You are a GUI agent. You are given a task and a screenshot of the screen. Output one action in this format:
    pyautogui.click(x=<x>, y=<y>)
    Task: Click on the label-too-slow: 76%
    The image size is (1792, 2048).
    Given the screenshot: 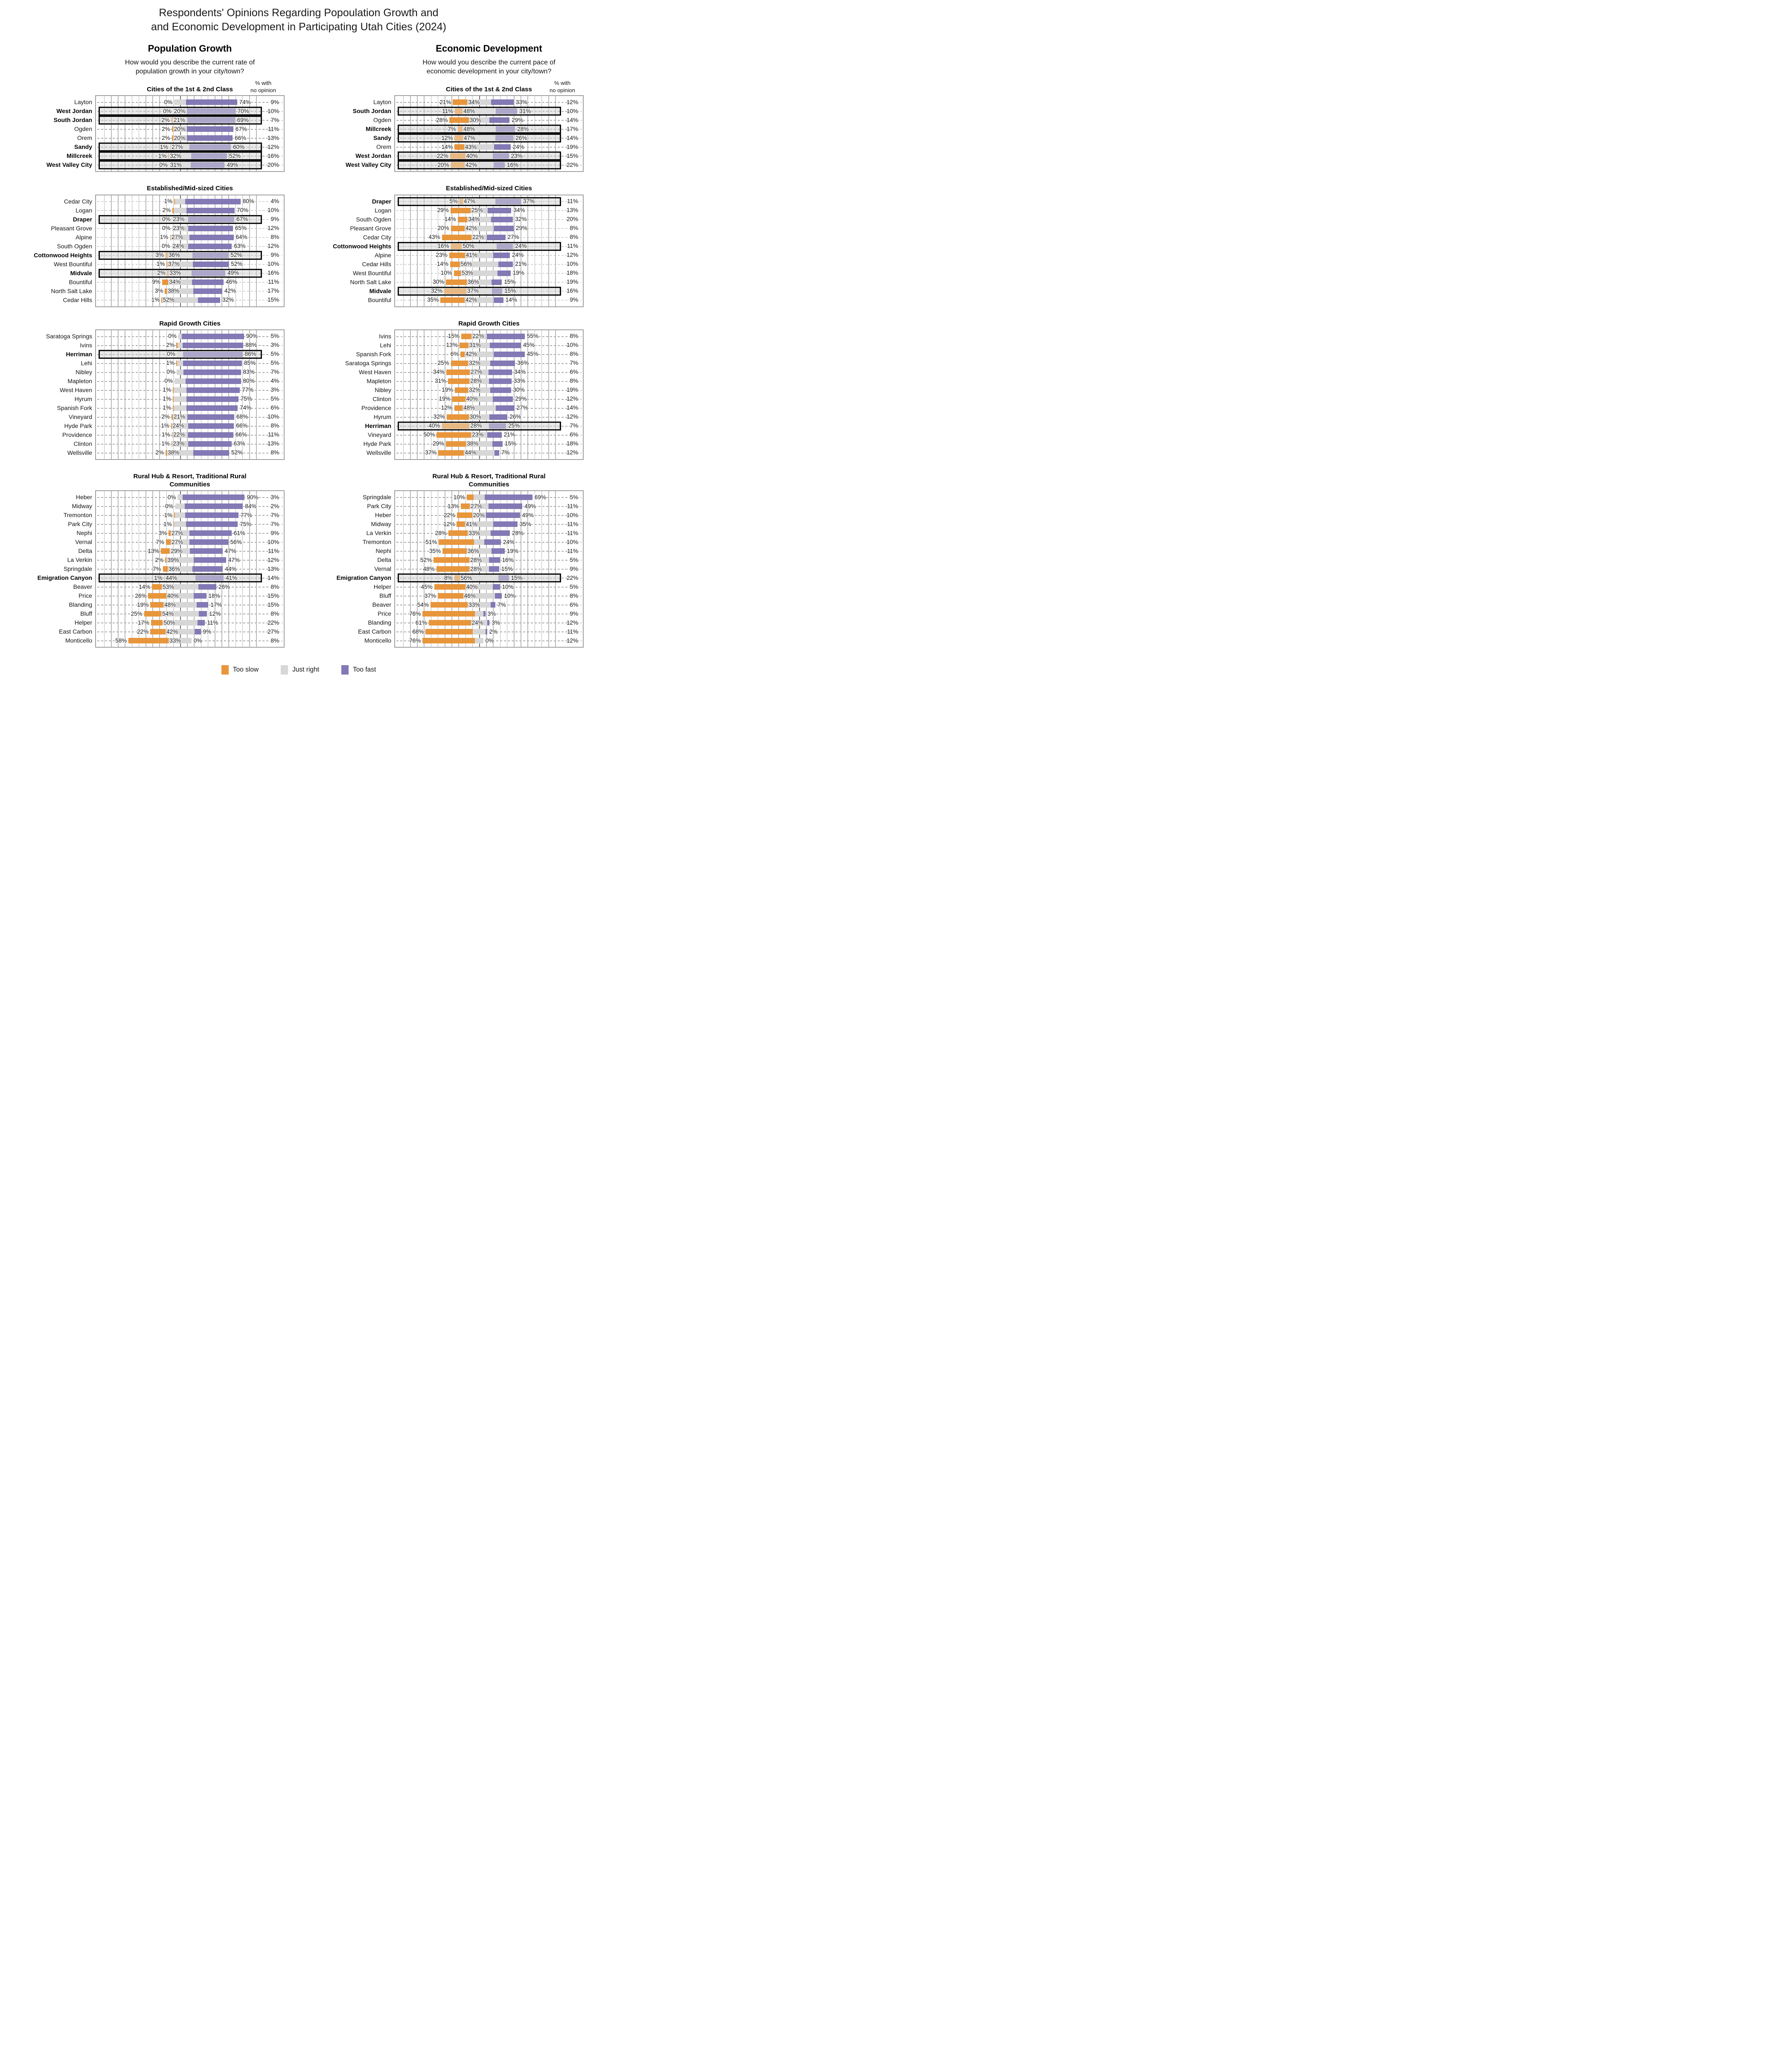 What is the action you would take?
    pyautogui.click(x=415, y=613)
    